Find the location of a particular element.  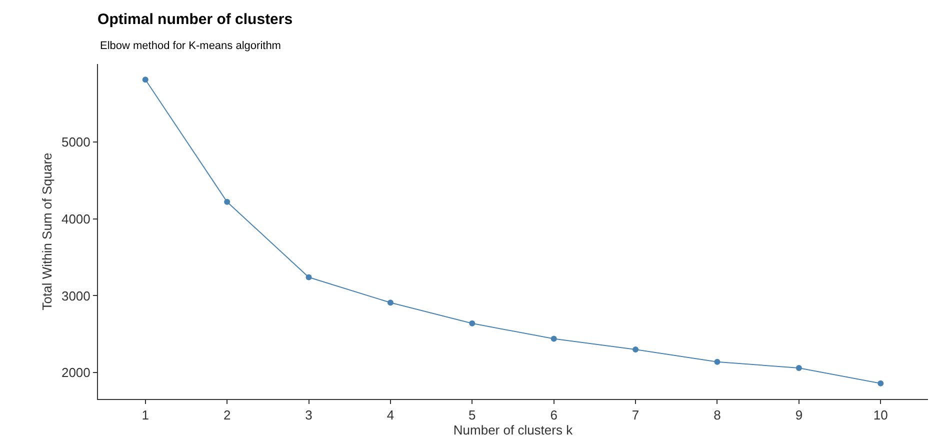

y-tick-label: 4000 is located at coordinates (75, 218).